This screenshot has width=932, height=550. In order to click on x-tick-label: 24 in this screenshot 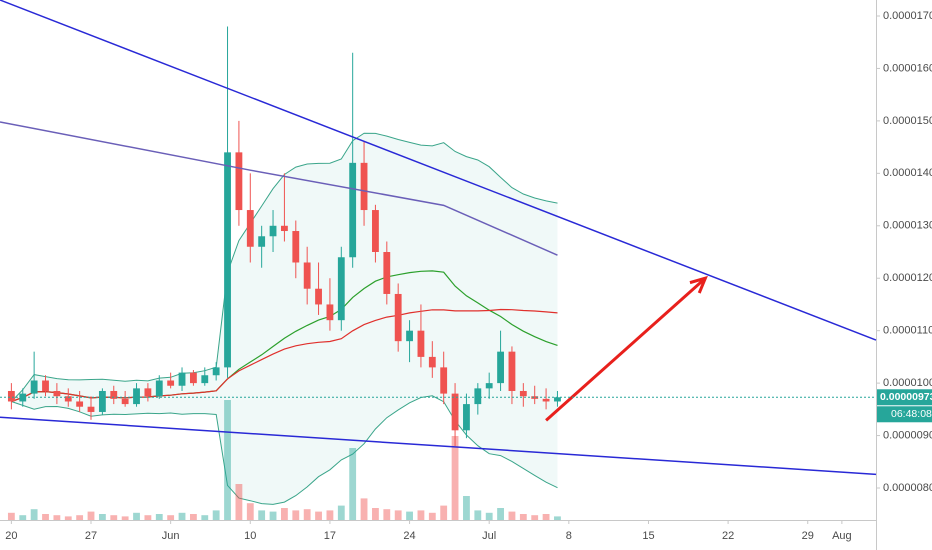, I will do `click(409, 536)`.